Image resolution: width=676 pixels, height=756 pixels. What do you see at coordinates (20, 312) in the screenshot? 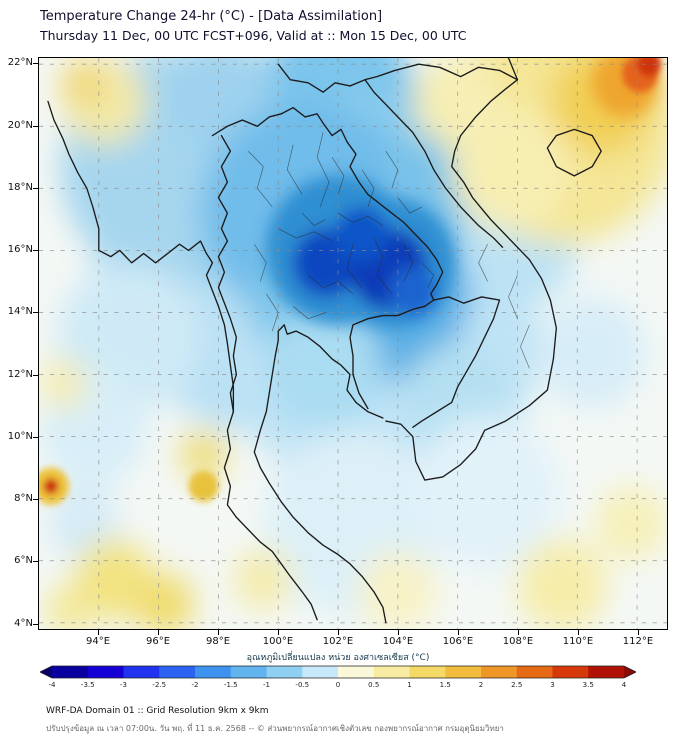
I see `lat-tick-label: 14°N` at bounding box center [20, 312].